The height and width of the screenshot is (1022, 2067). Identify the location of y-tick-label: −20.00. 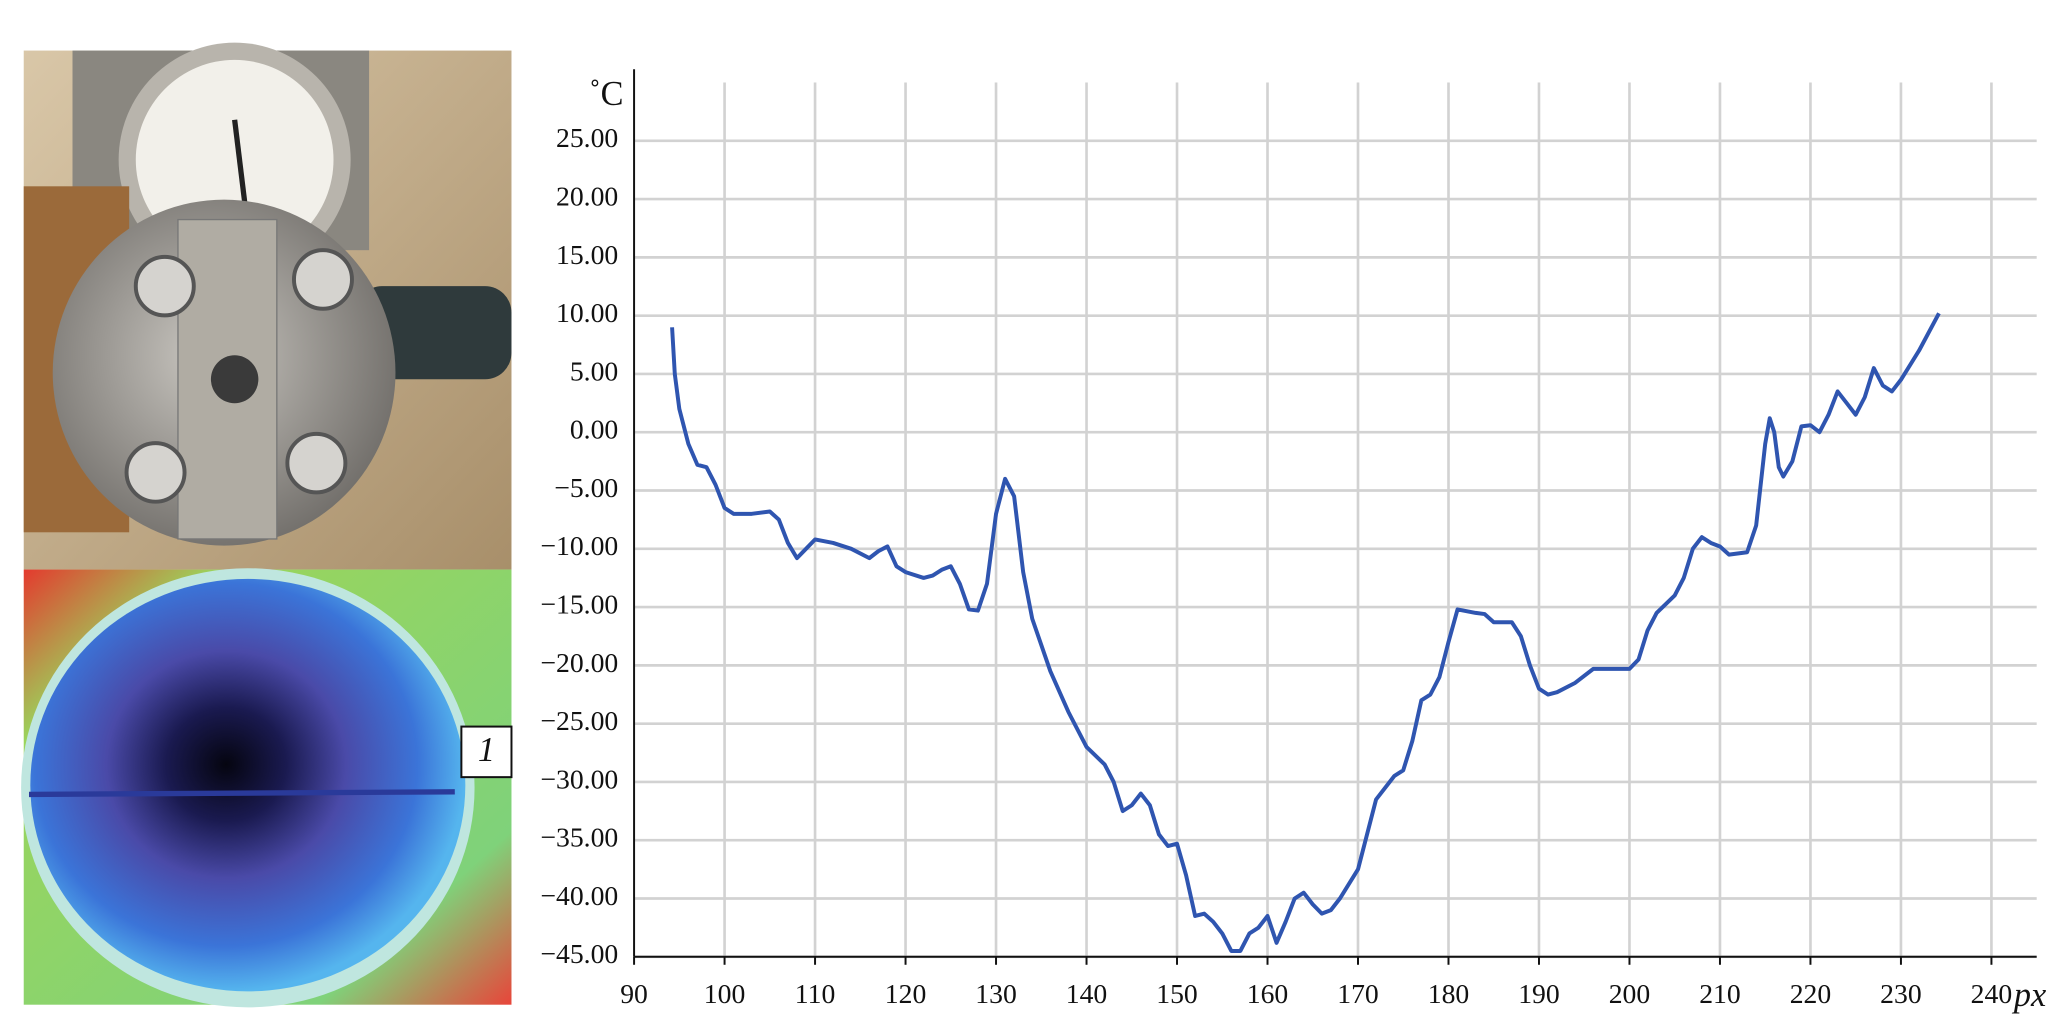
(579, 663).